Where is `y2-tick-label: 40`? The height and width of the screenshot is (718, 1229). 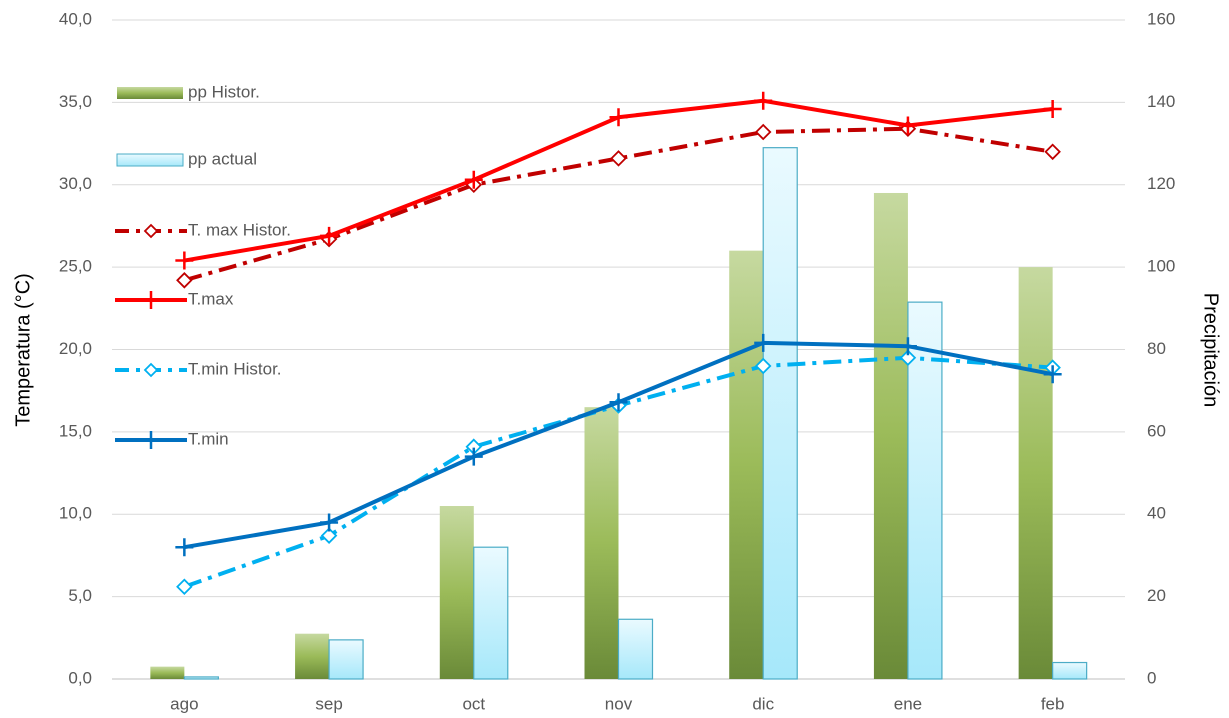 y2-tick-label: 40 is located at coordinates (1156, 513).